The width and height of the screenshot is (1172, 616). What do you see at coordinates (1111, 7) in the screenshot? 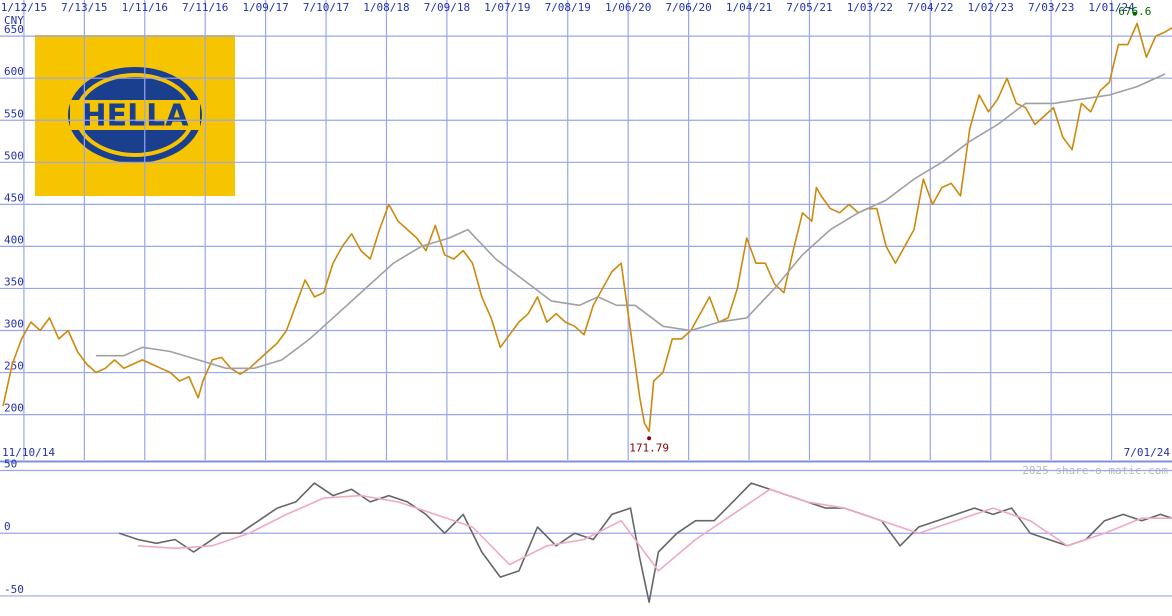
I see `x-tick-label: 1/01/24` at bounding box center [1111, 7].